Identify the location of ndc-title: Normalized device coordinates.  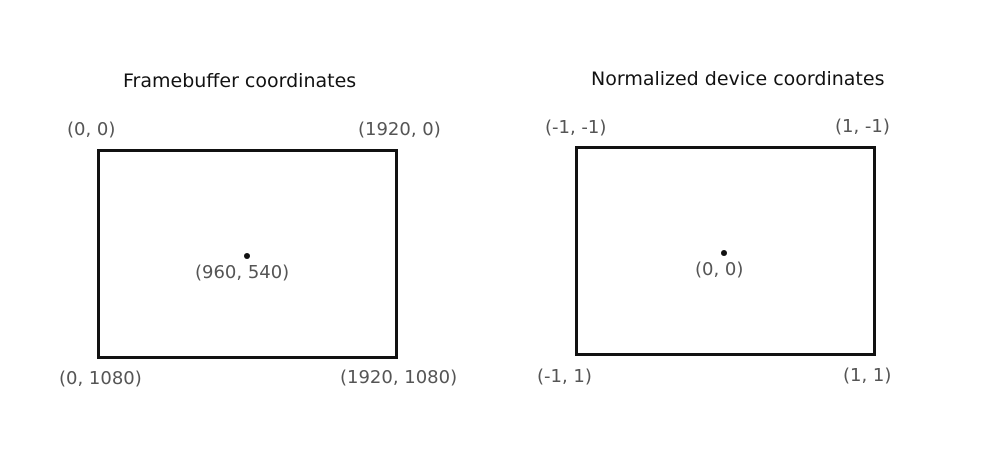
(738, 79).